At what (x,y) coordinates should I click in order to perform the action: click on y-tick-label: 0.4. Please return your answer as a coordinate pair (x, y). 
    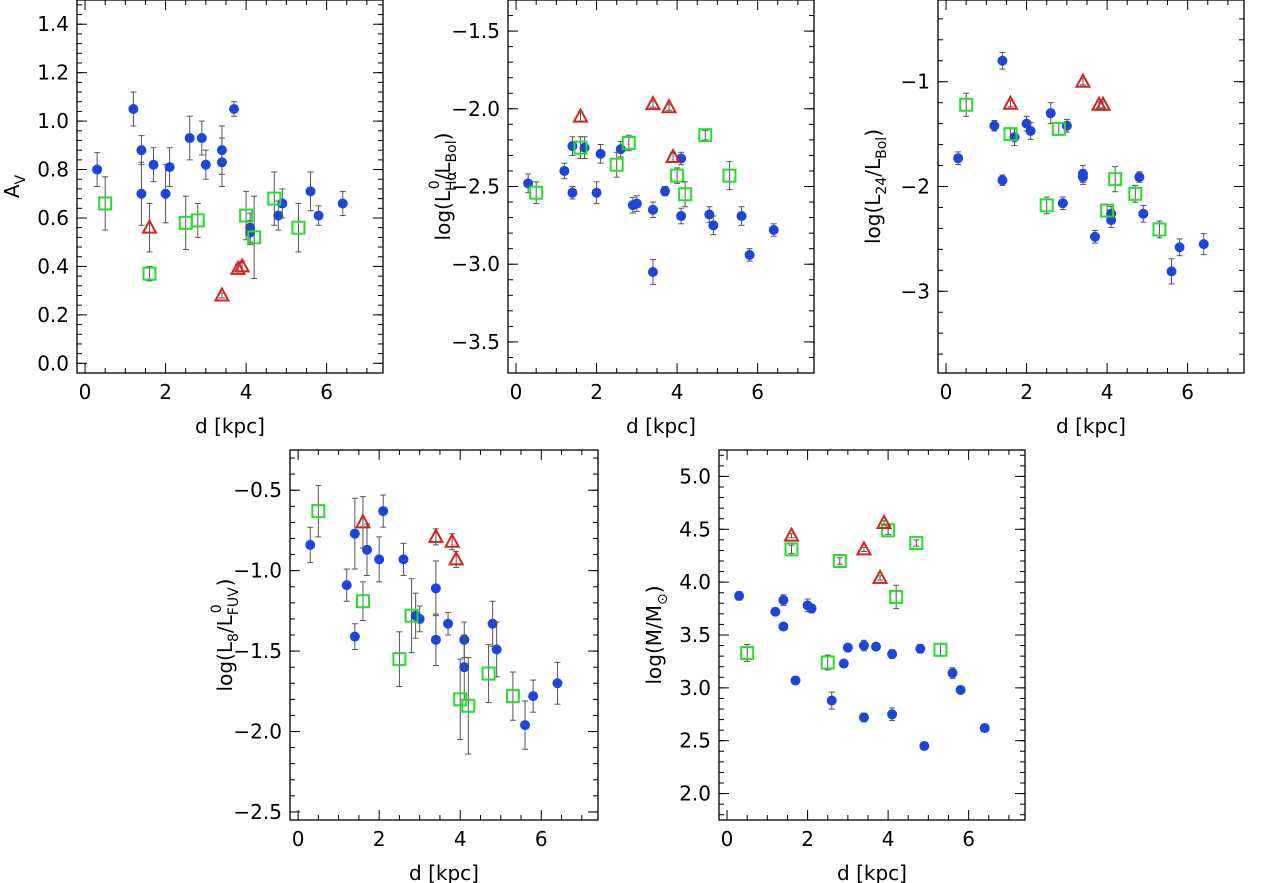
    Looking at the image, I should click on (53, 266).